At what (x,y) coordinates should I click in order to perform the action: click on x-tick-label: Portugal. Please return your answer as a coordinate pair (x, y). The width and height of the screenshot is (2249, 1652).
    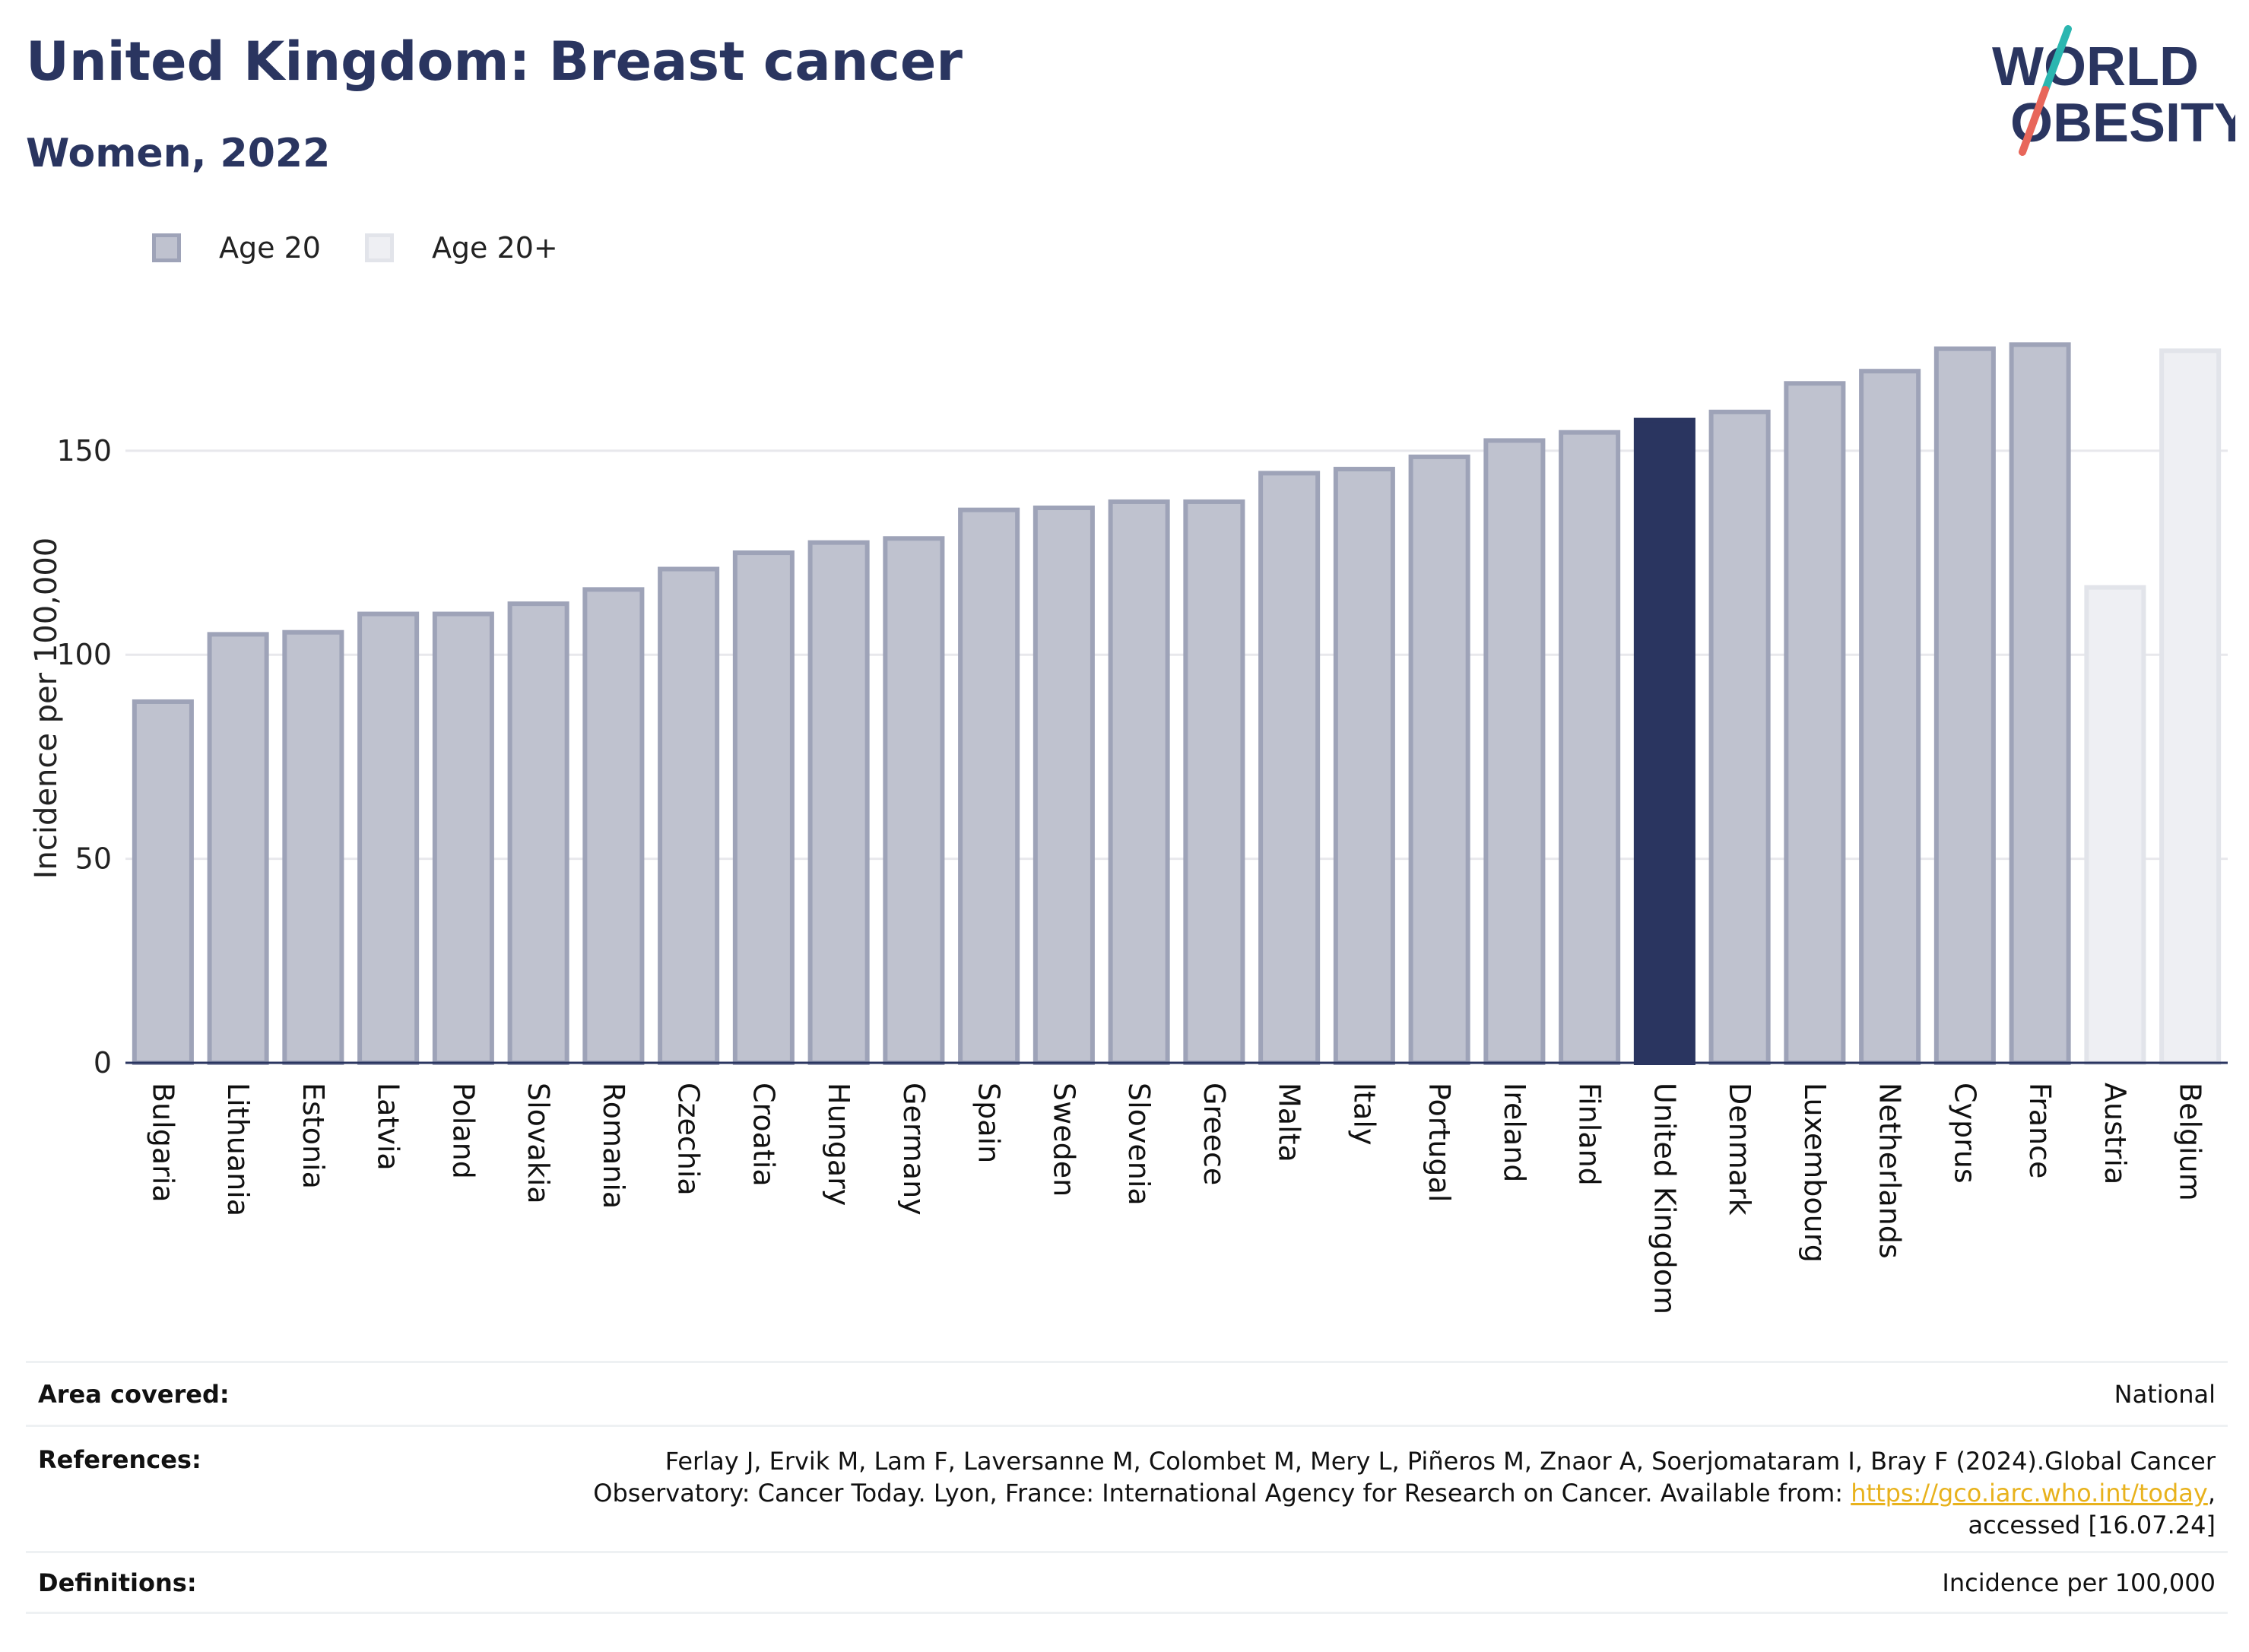
    Looking at the image, I should click on (1439, 1142).